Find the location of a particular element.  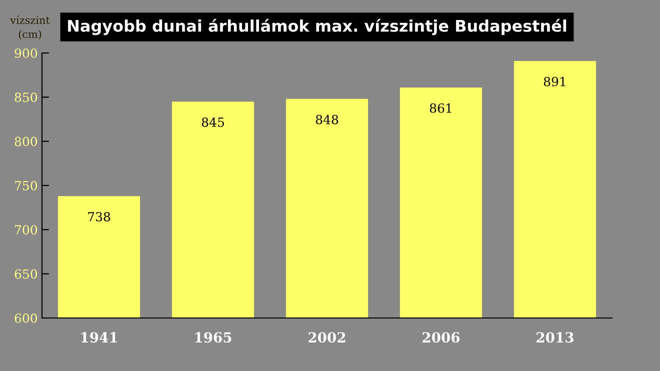

data-label: 891 is located at coordinates (555, 81).